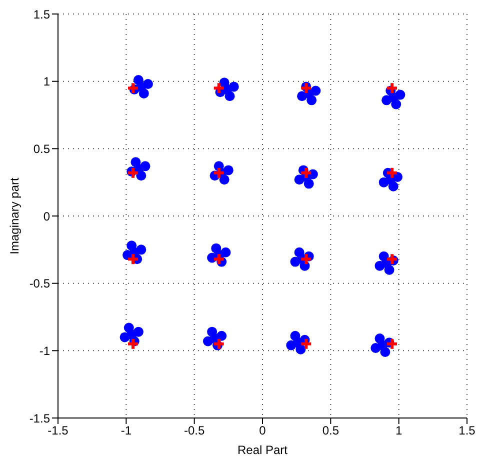 Image resolution: width=480 pixels, height=464 pixels. Describe the element at coordinates (39, 283) in the screenshot. I see `y-tick-label: -0.5` at that location.